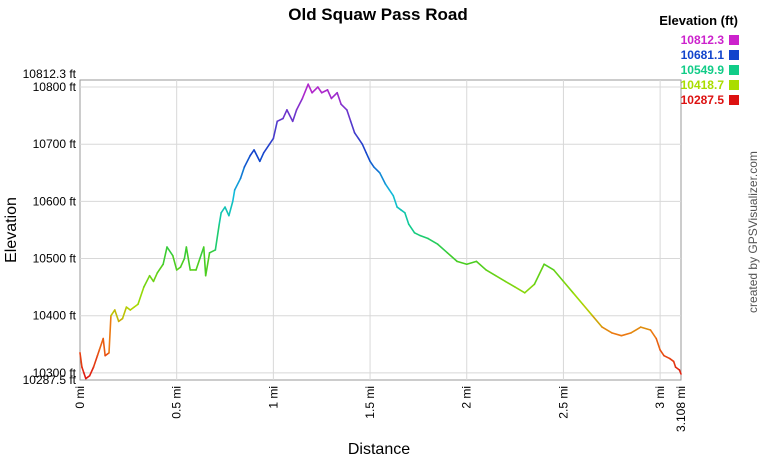 The width and height of the screenshot is (760, 460). What do you see at coordinates (703, 40) in the screenshot?
I see `legend-value: 10812.3` at bounding box center [703, 40].